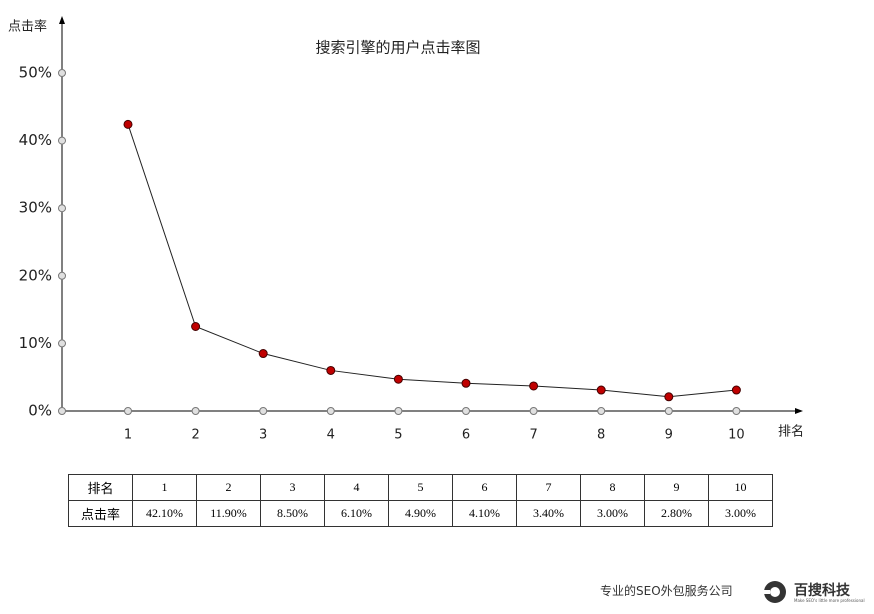  Describe the element at coordinates (548, 513) in the screenshot. I see `table-cell: 3.40%` at that location.